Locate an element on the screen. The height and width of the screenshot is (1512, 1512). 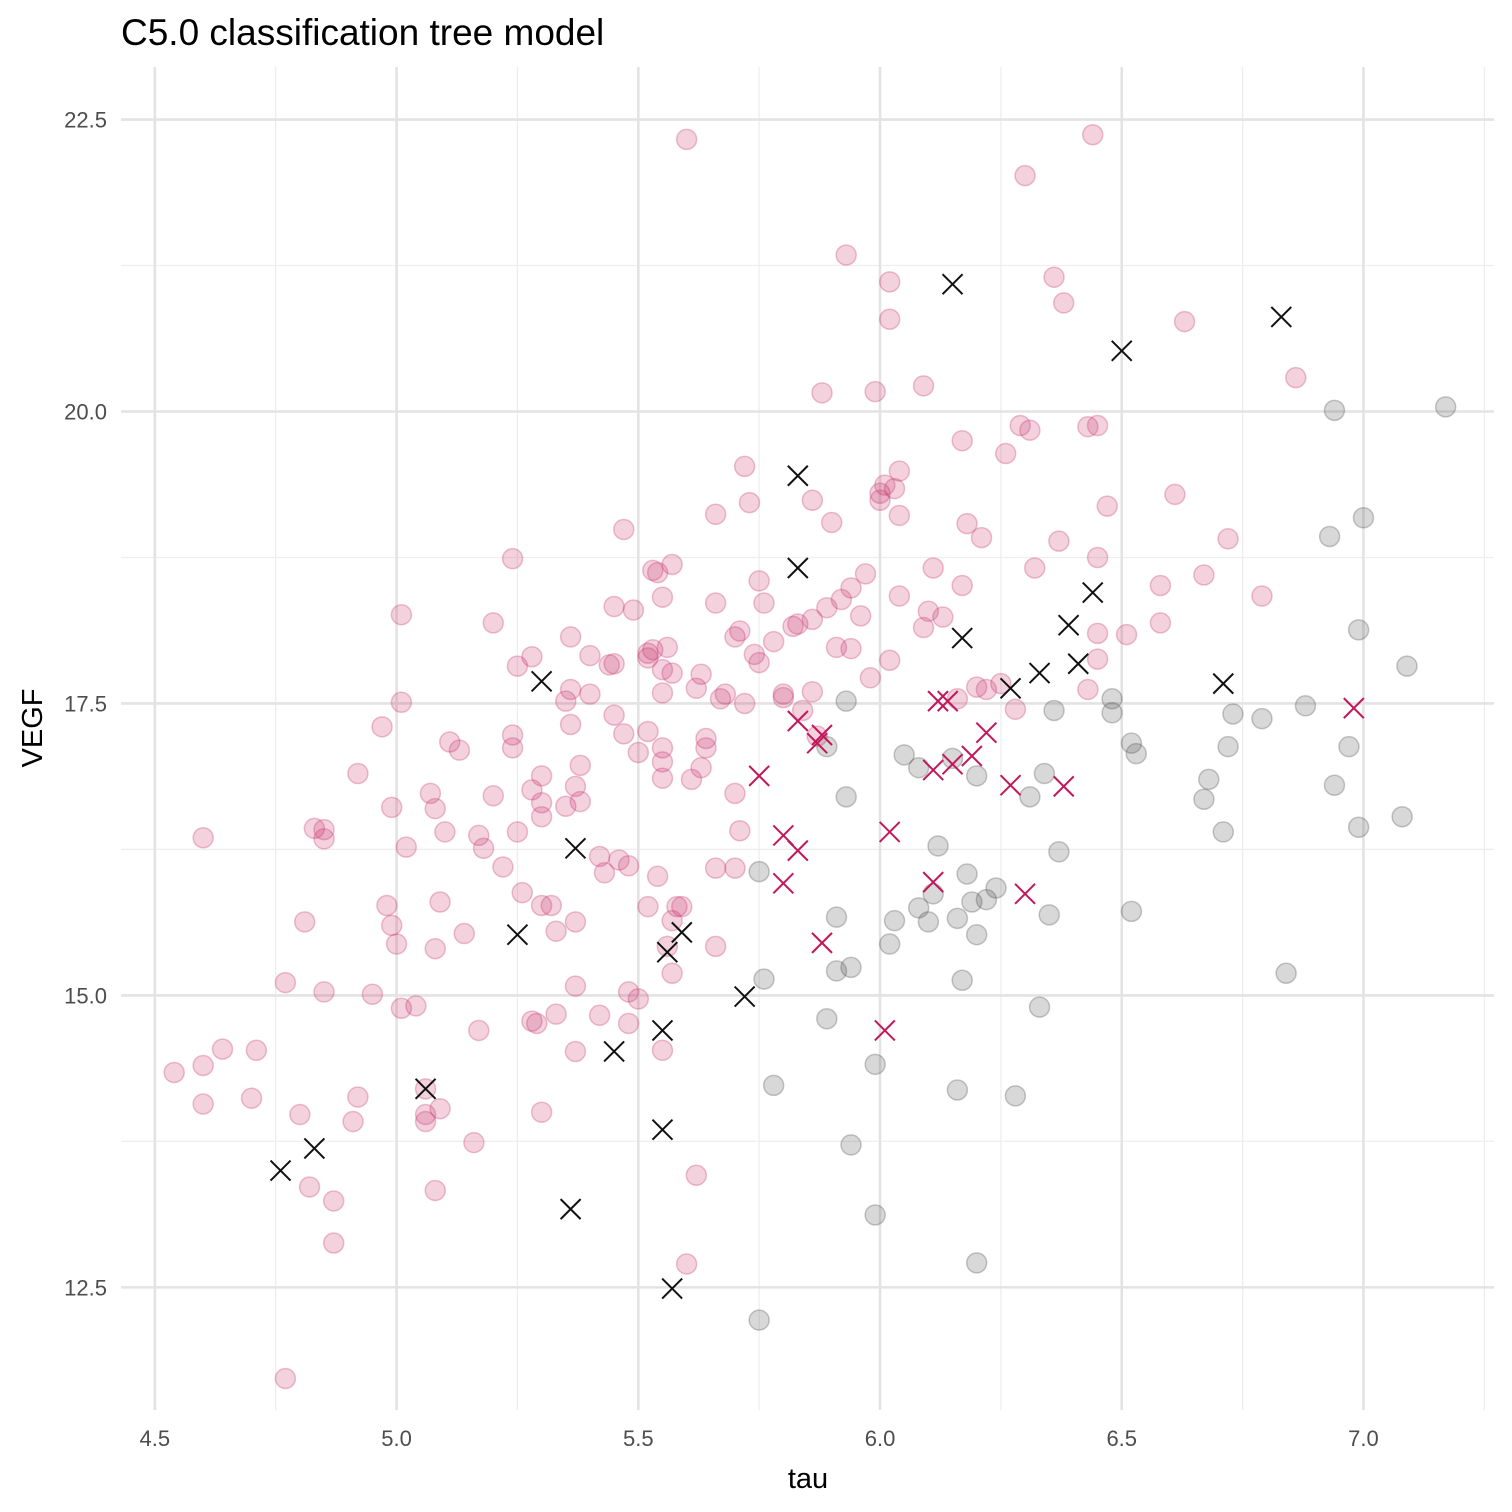
x-tick-label: 4.5 is located at coordinates (155, 1438).